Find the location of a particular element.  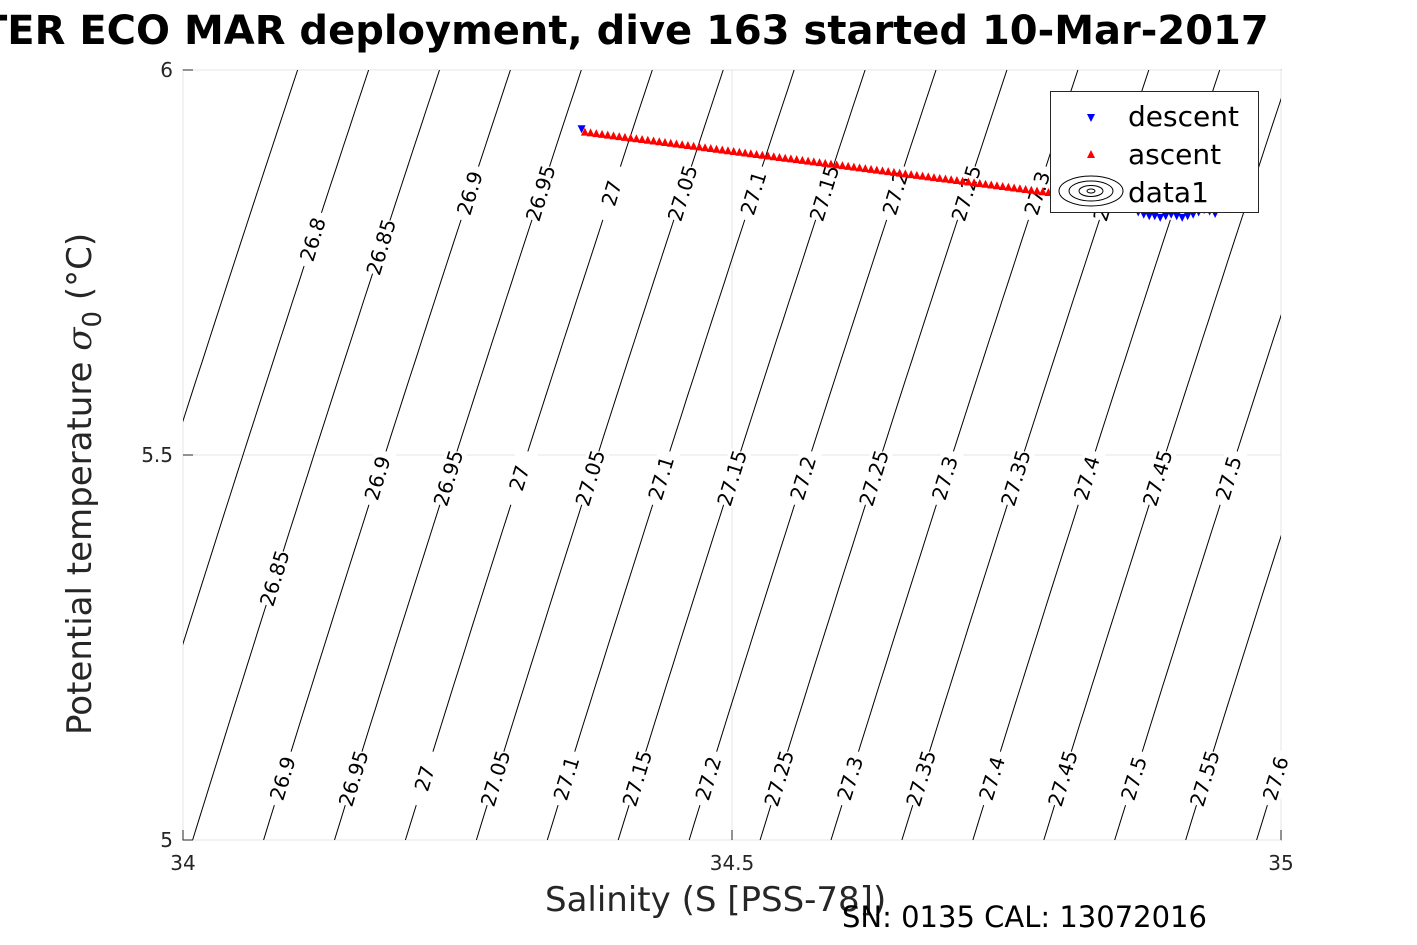

y-axis-label-unit: (°C) is located at coordinates (80, 271).